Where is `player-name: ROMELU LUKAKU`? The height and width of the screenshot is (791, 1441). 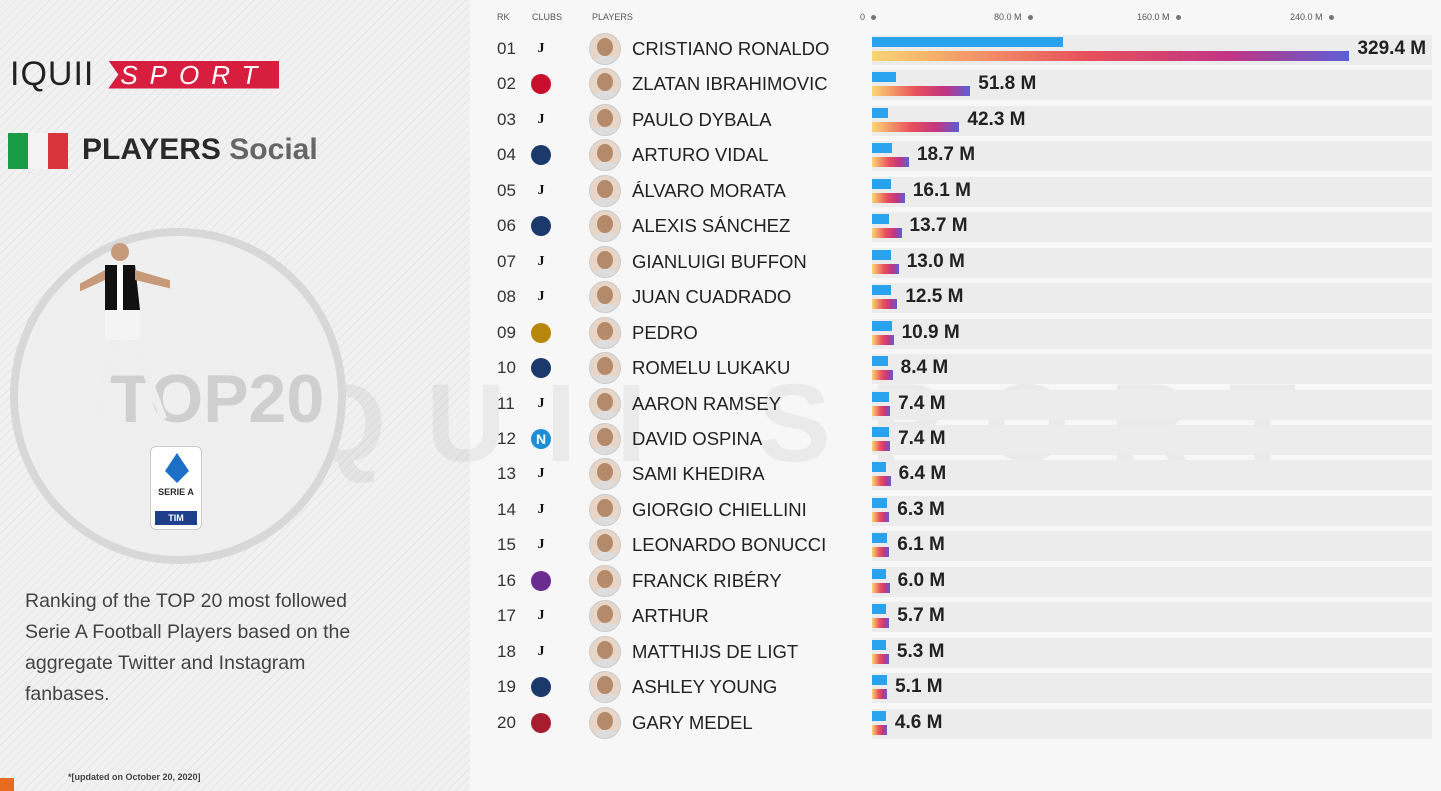 player-name: ROMELU LUKAKU is located at coordinates (711, 368).